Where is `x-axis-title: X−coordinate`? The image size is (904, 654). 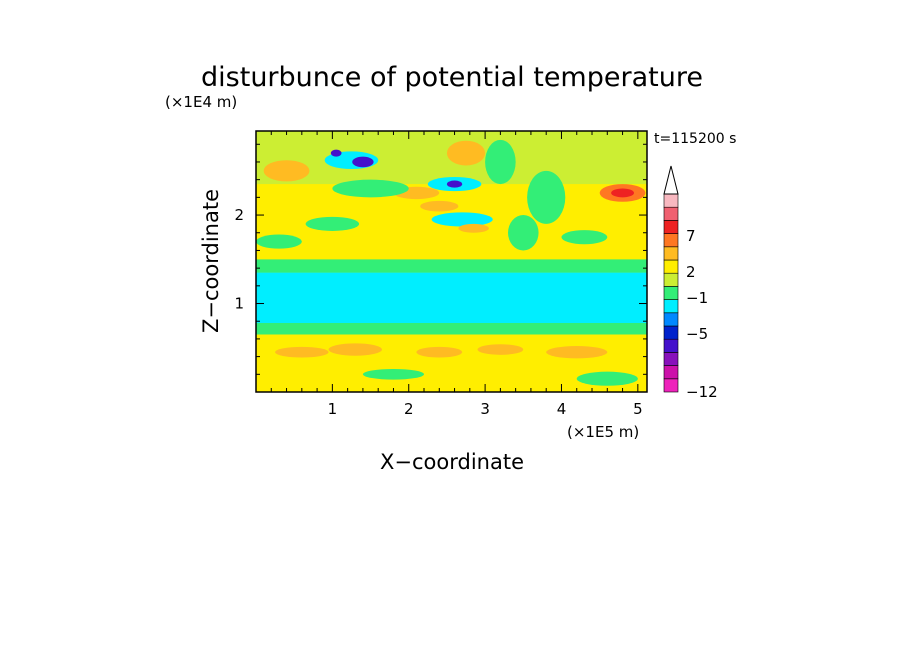
x-axis-title: X−coordinate is located at coordinates (452, 462).